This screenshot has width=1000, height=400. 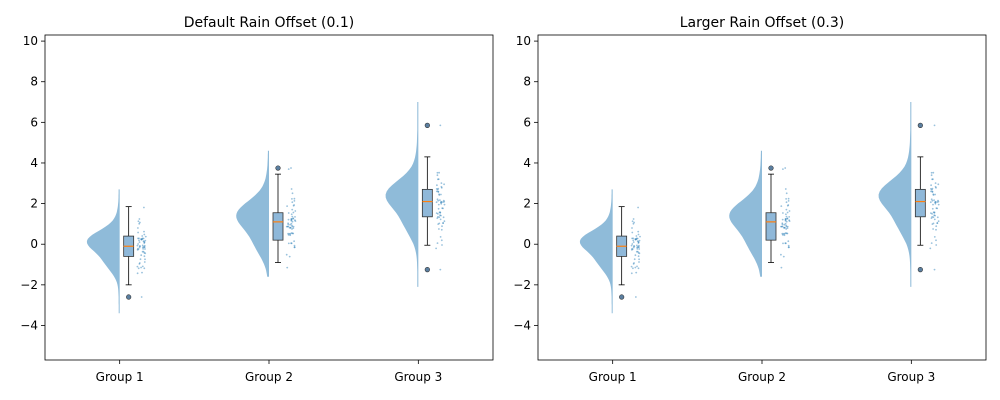 I want to click on box-iqr, so click(x=427, y=203).